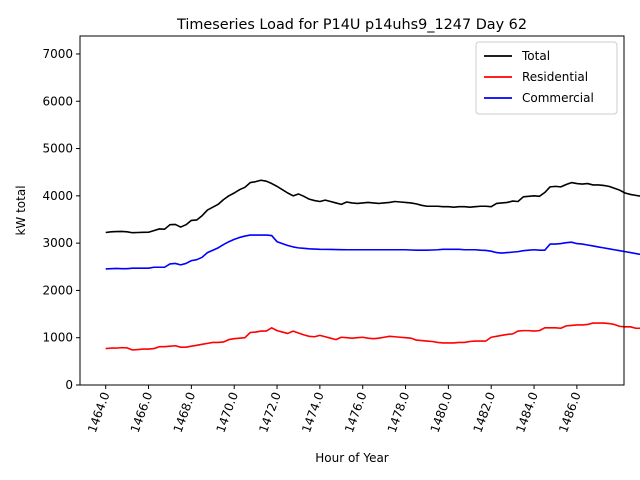 The height and width of the screenshot is (480, 640). What do you see at coordinates (352, 458) in the screenshot?
I see `x-axis-label: Hour of Year` at bounding box center [352, 458].